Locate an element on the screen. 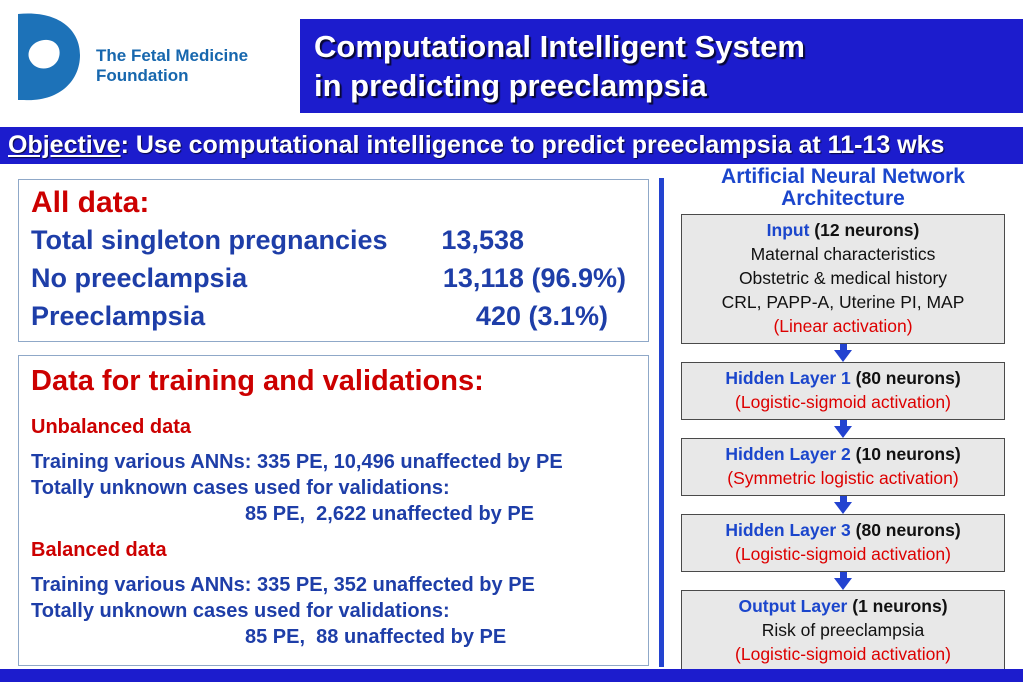  layer-detail: CRL, PAPP-A, Uterine PI, MAP is located at coordinates (843, 302).